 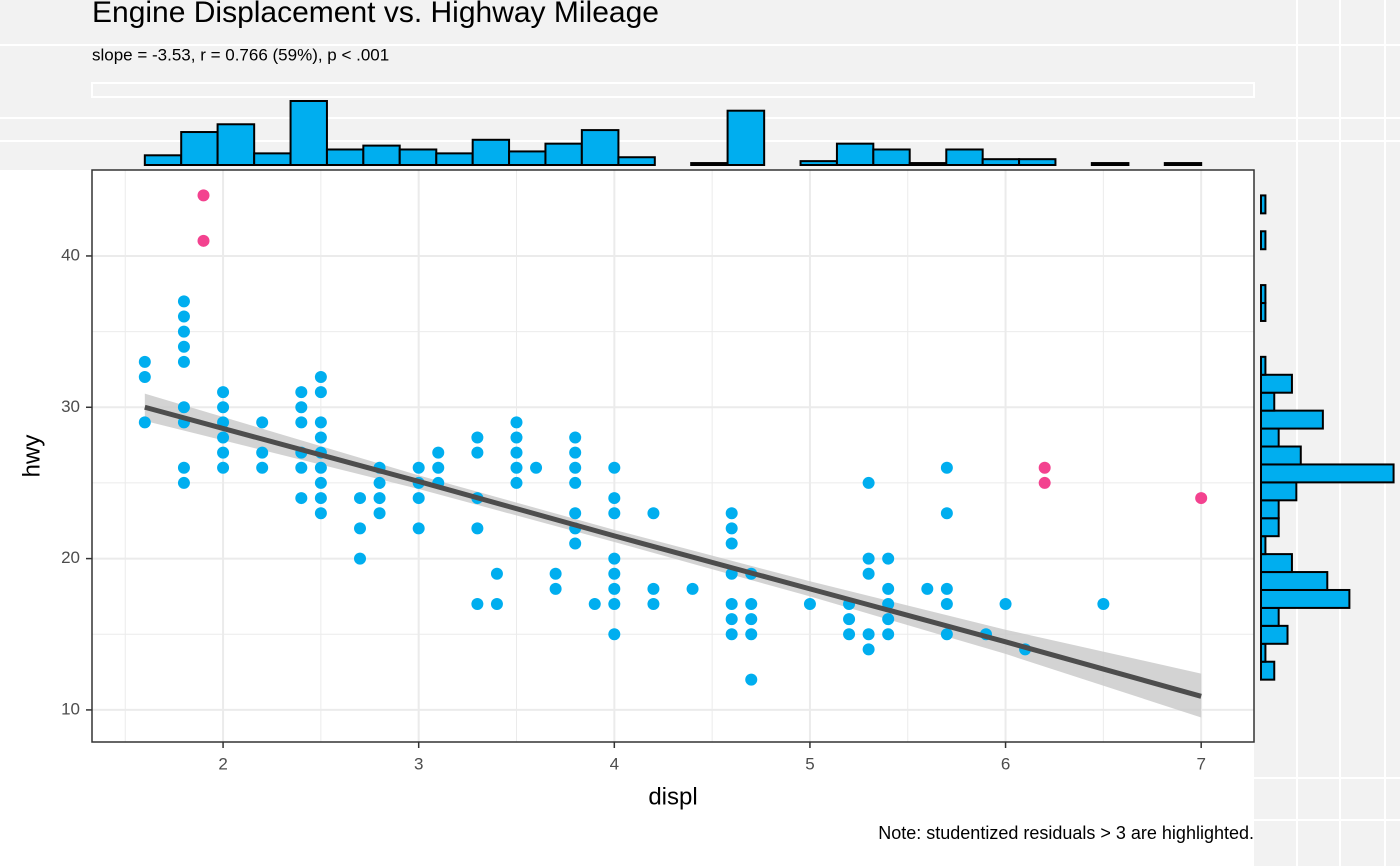 I want to click on x-tick-label: 7, so click(x=1200, y=763).